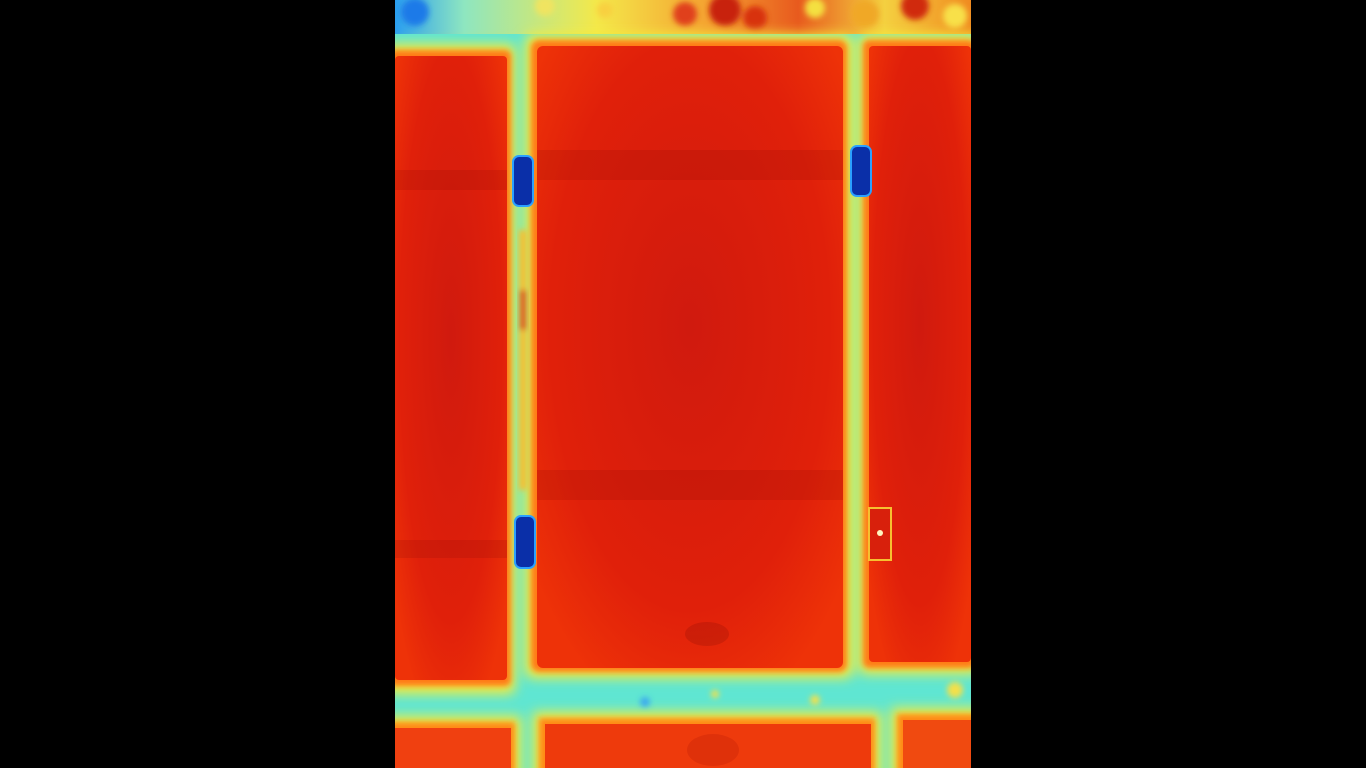  I want to click on gap-specks, so click(801, 694).